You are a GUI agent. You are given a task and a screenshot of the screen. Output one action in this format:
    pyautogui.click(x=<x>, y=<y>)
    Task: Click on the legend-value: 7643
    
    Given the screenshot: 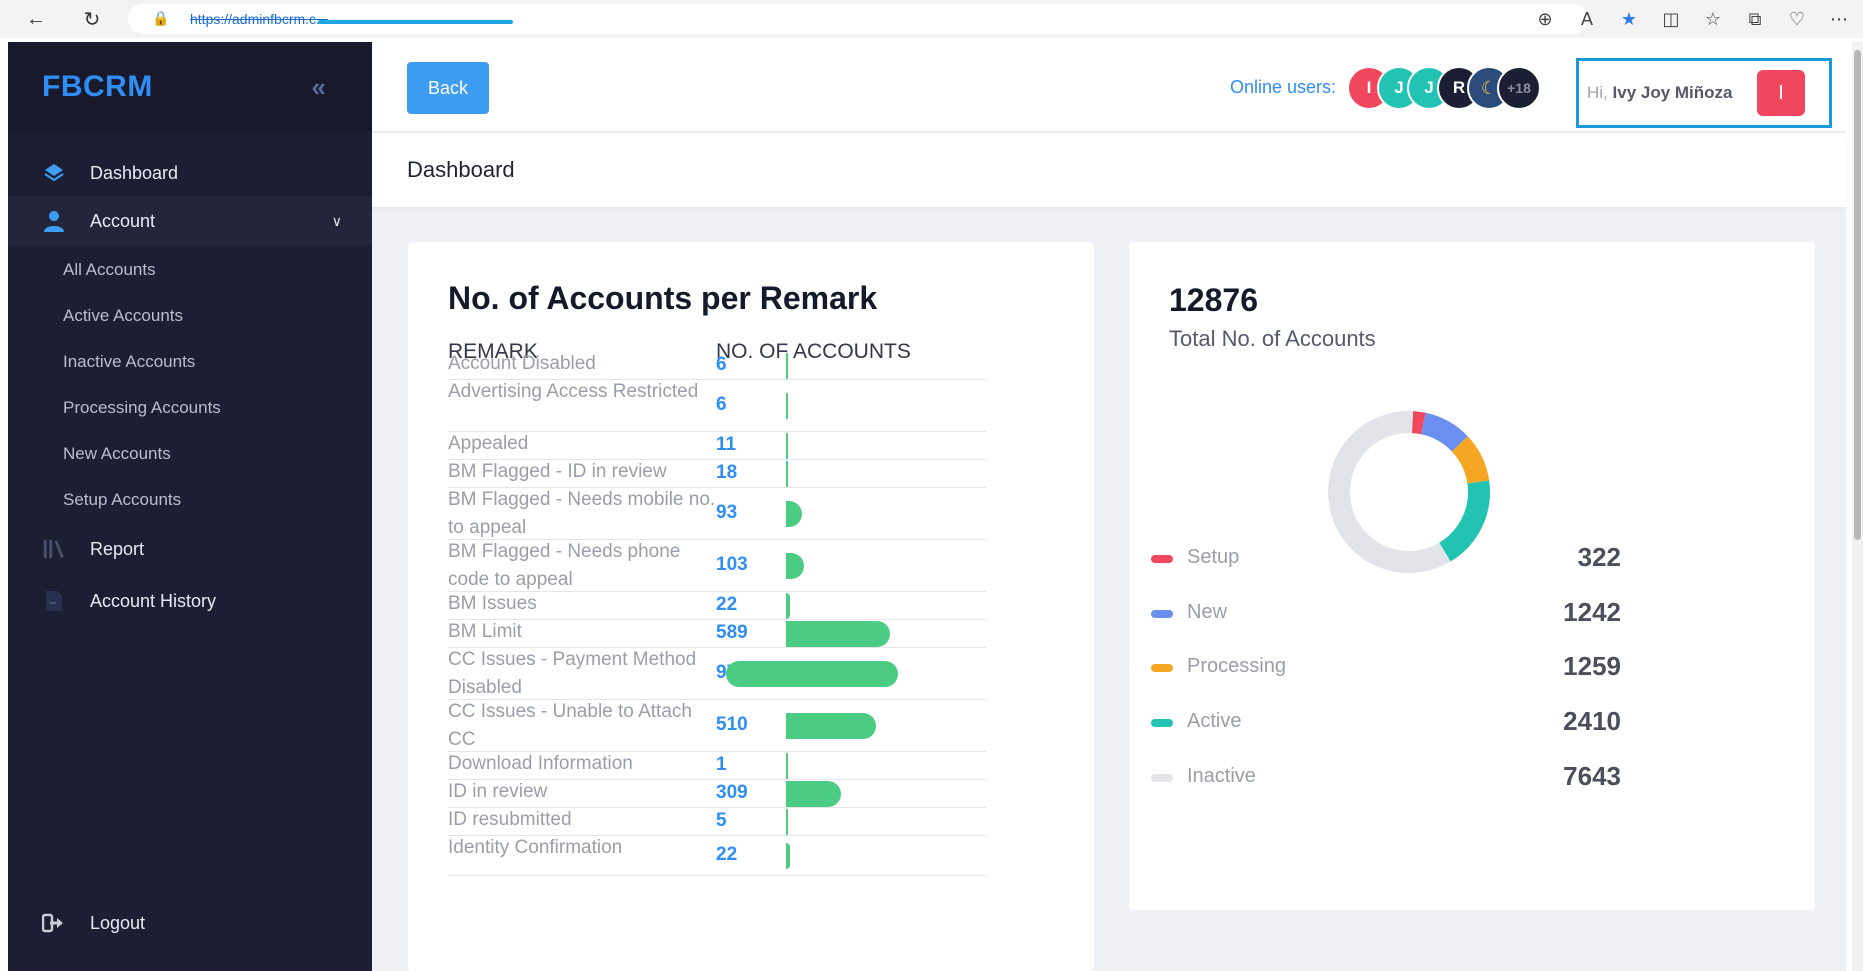 What is the action you would take?
    pyautogui.click(x=1592, y=776)
    